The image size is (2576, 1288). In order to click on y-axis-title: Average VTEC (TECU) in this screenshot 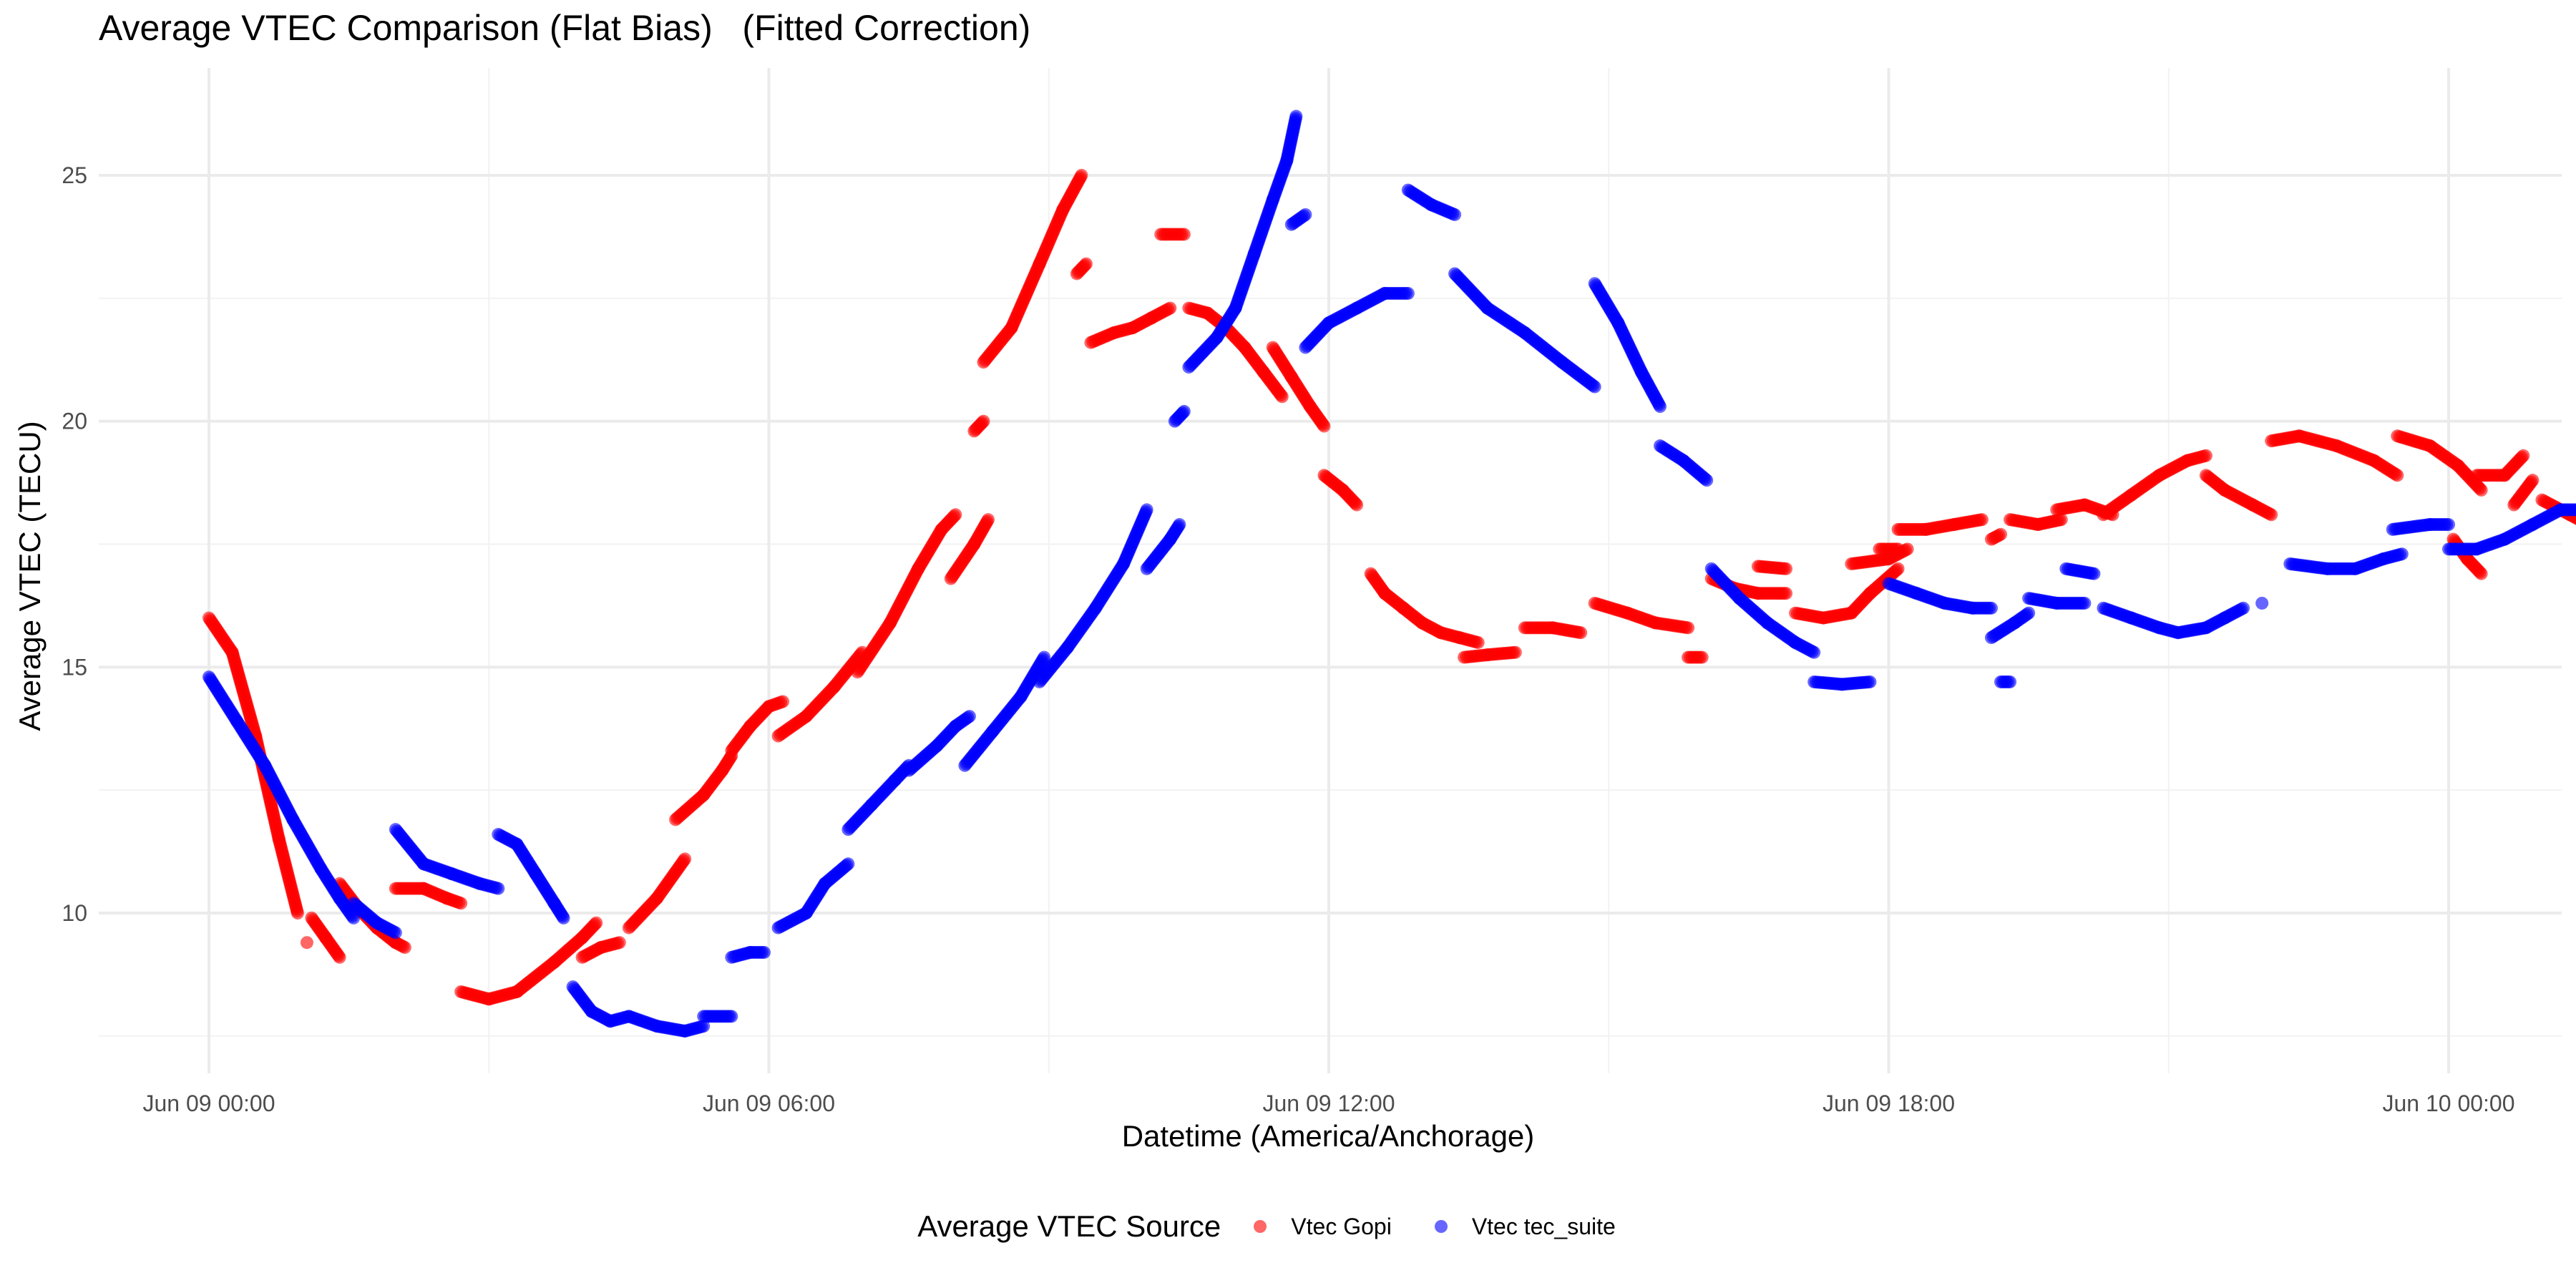, I will do `click(30, 576)`.